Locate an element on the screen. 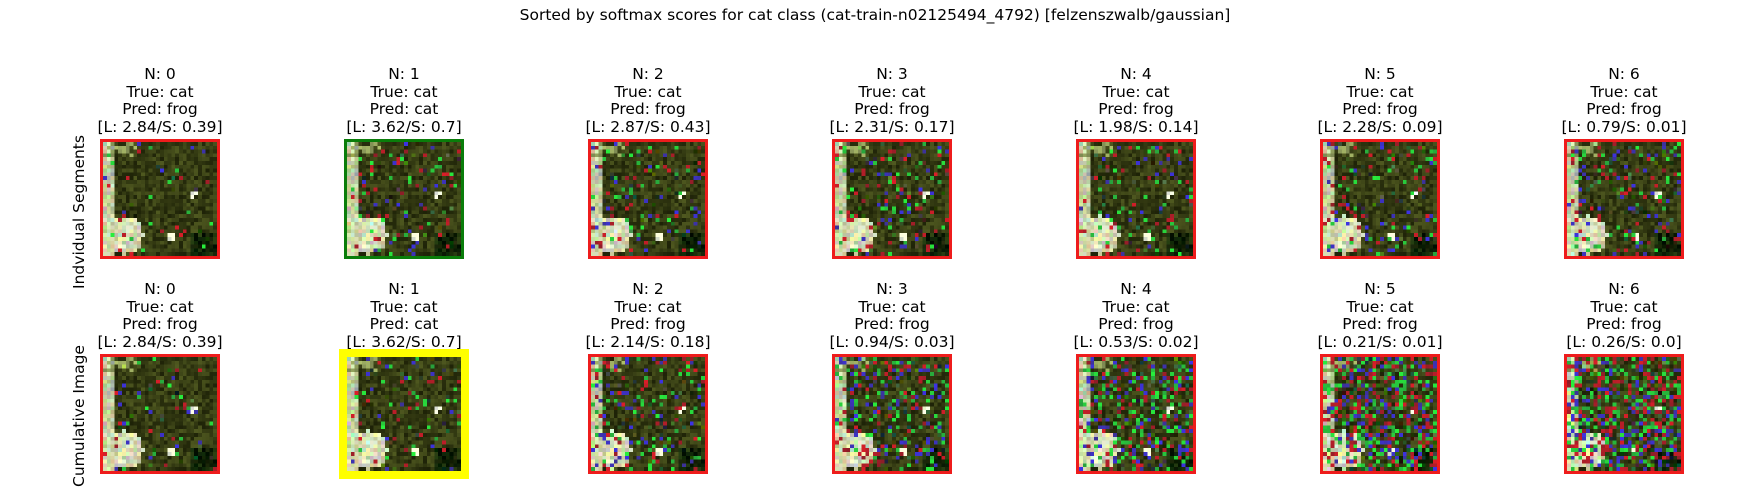 Image resolution: width=1750 pixels, height=500 pixels. cell-title-r0-c1: N: 1 True: cat Pred: cat [L: 3.62/S: 0.7] is located at coordinates (404, 100).